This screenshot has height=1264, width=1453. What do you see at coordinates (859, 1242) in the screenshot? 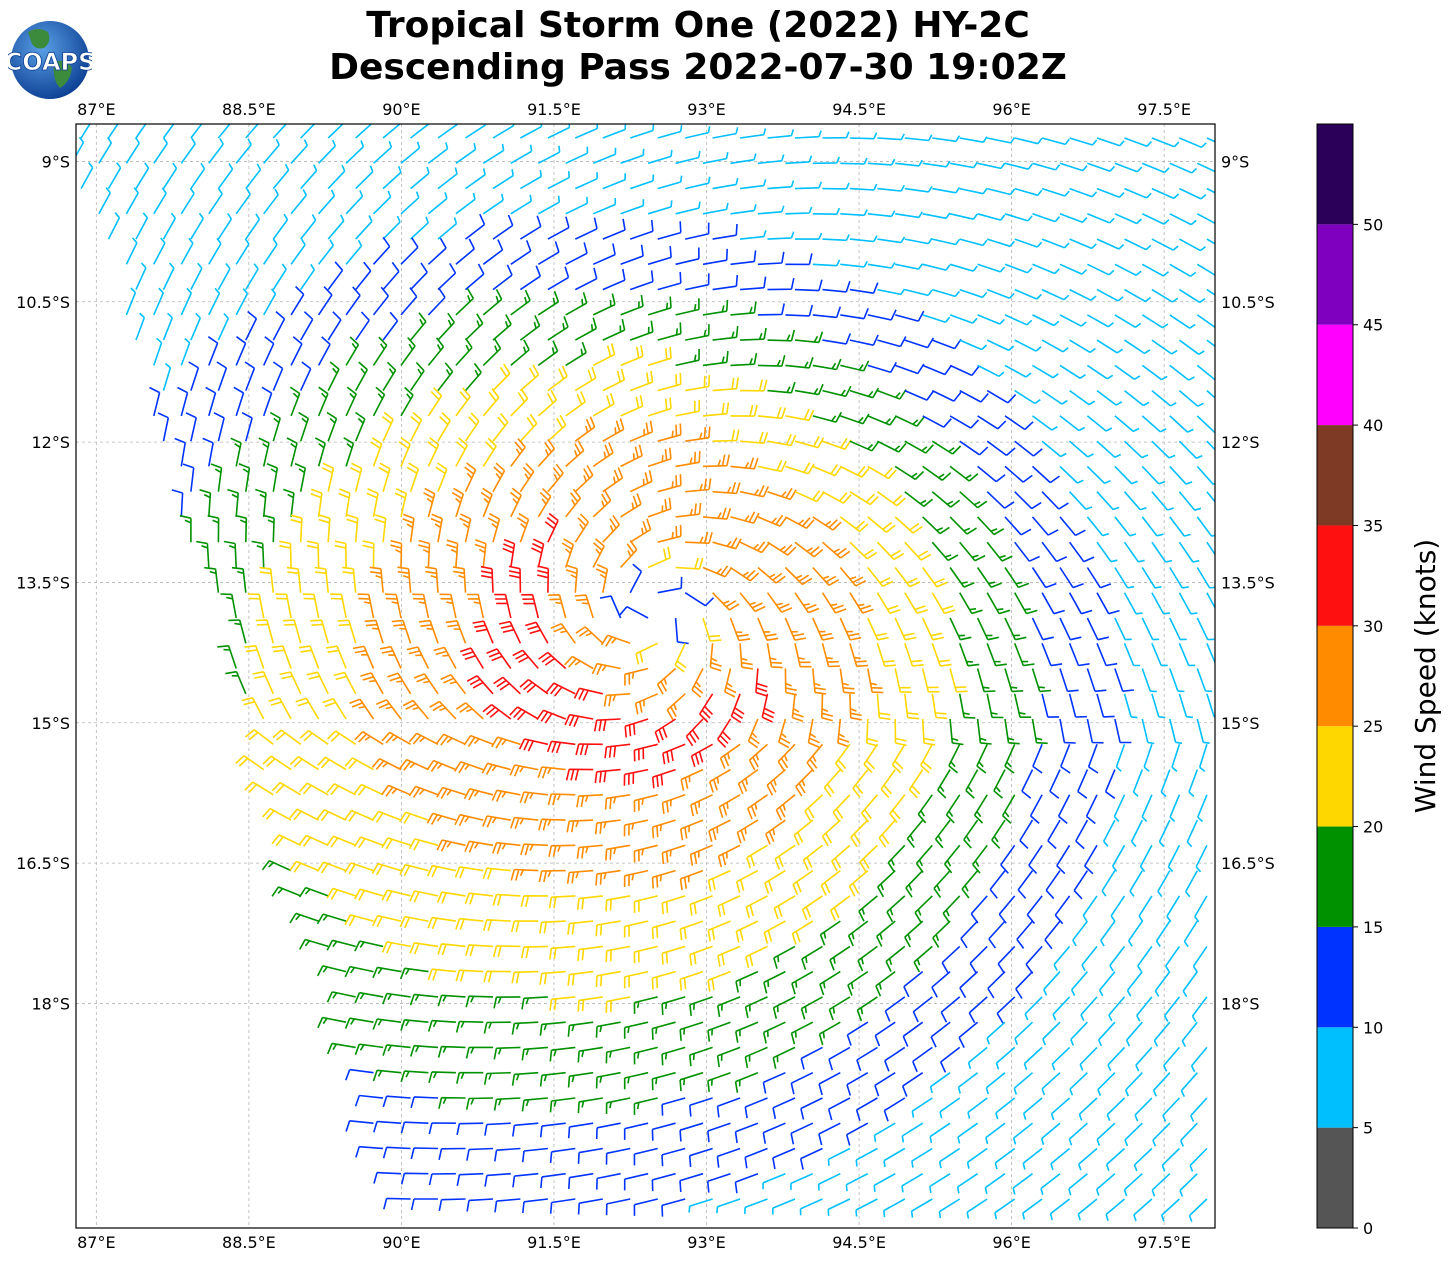
I see `lon-tick-label-bottom: 94.5°E` at bounding box center [859, 1242].